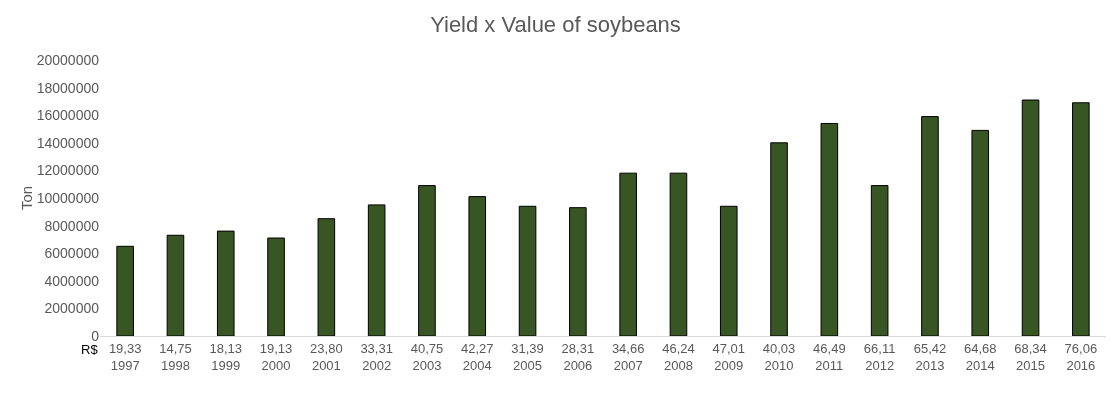 The image size is (1111, 411). Describe the element at coordinates (376, 356) in the screenshot. I see `x-tick-label: 33,31 2002` at that location.